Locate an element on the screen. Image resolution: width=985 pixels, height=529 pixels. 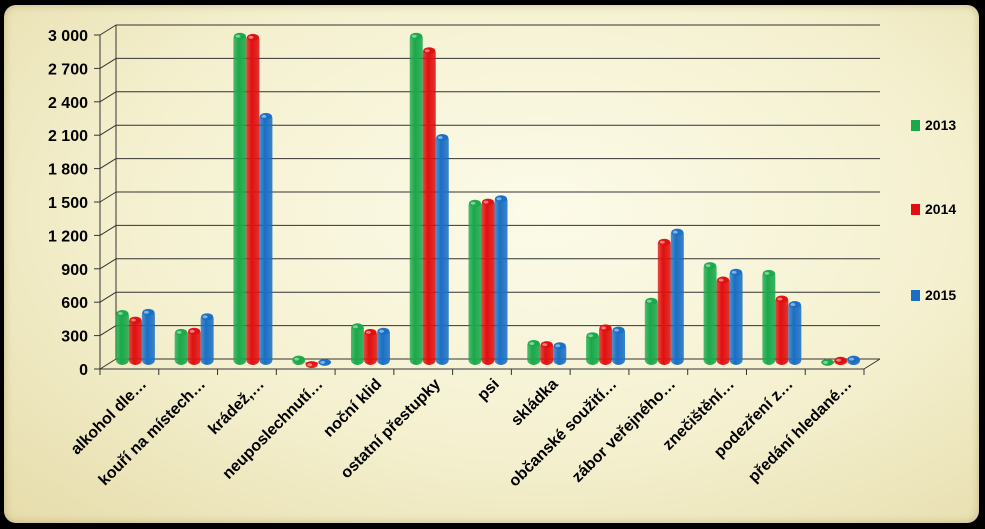
x-tick-label: psi is located at coordinates (488, 390).